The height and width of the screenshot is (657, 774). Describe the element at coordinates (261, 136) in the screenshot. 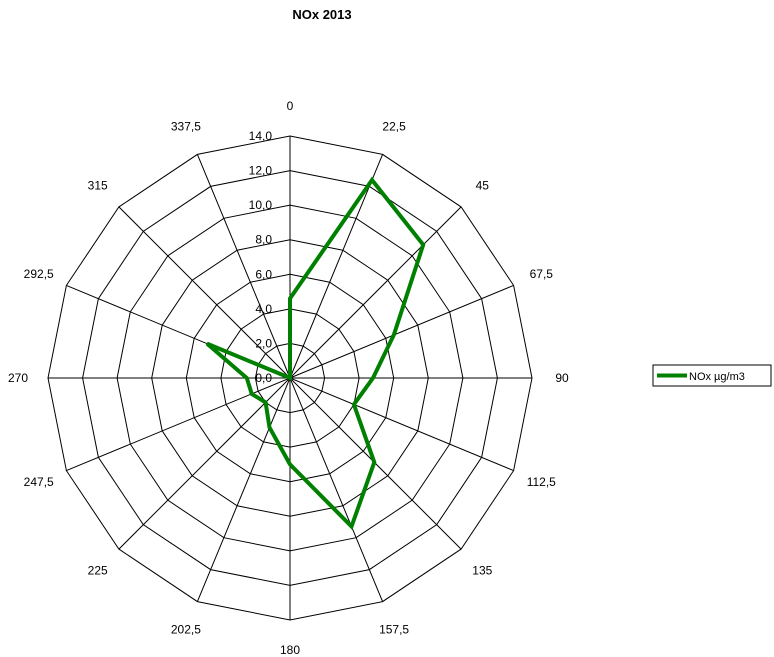

I see `tick-label: 14,0` at that location.